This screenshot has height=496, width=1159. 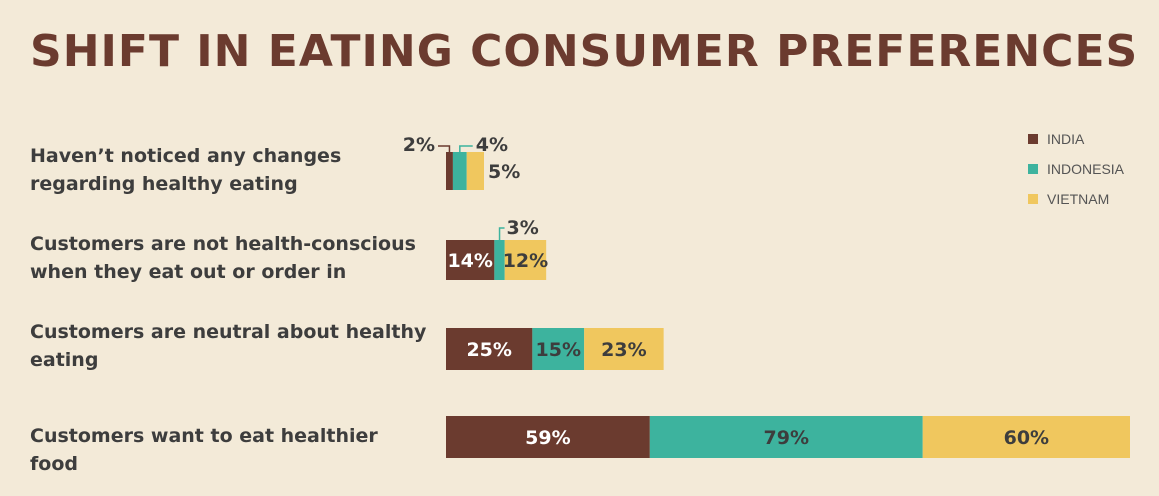 What do you see at coordinates (1033, 169) in the screenshot?
I see `legend-swatch-indonesia` at bounding box center [1033, 169].